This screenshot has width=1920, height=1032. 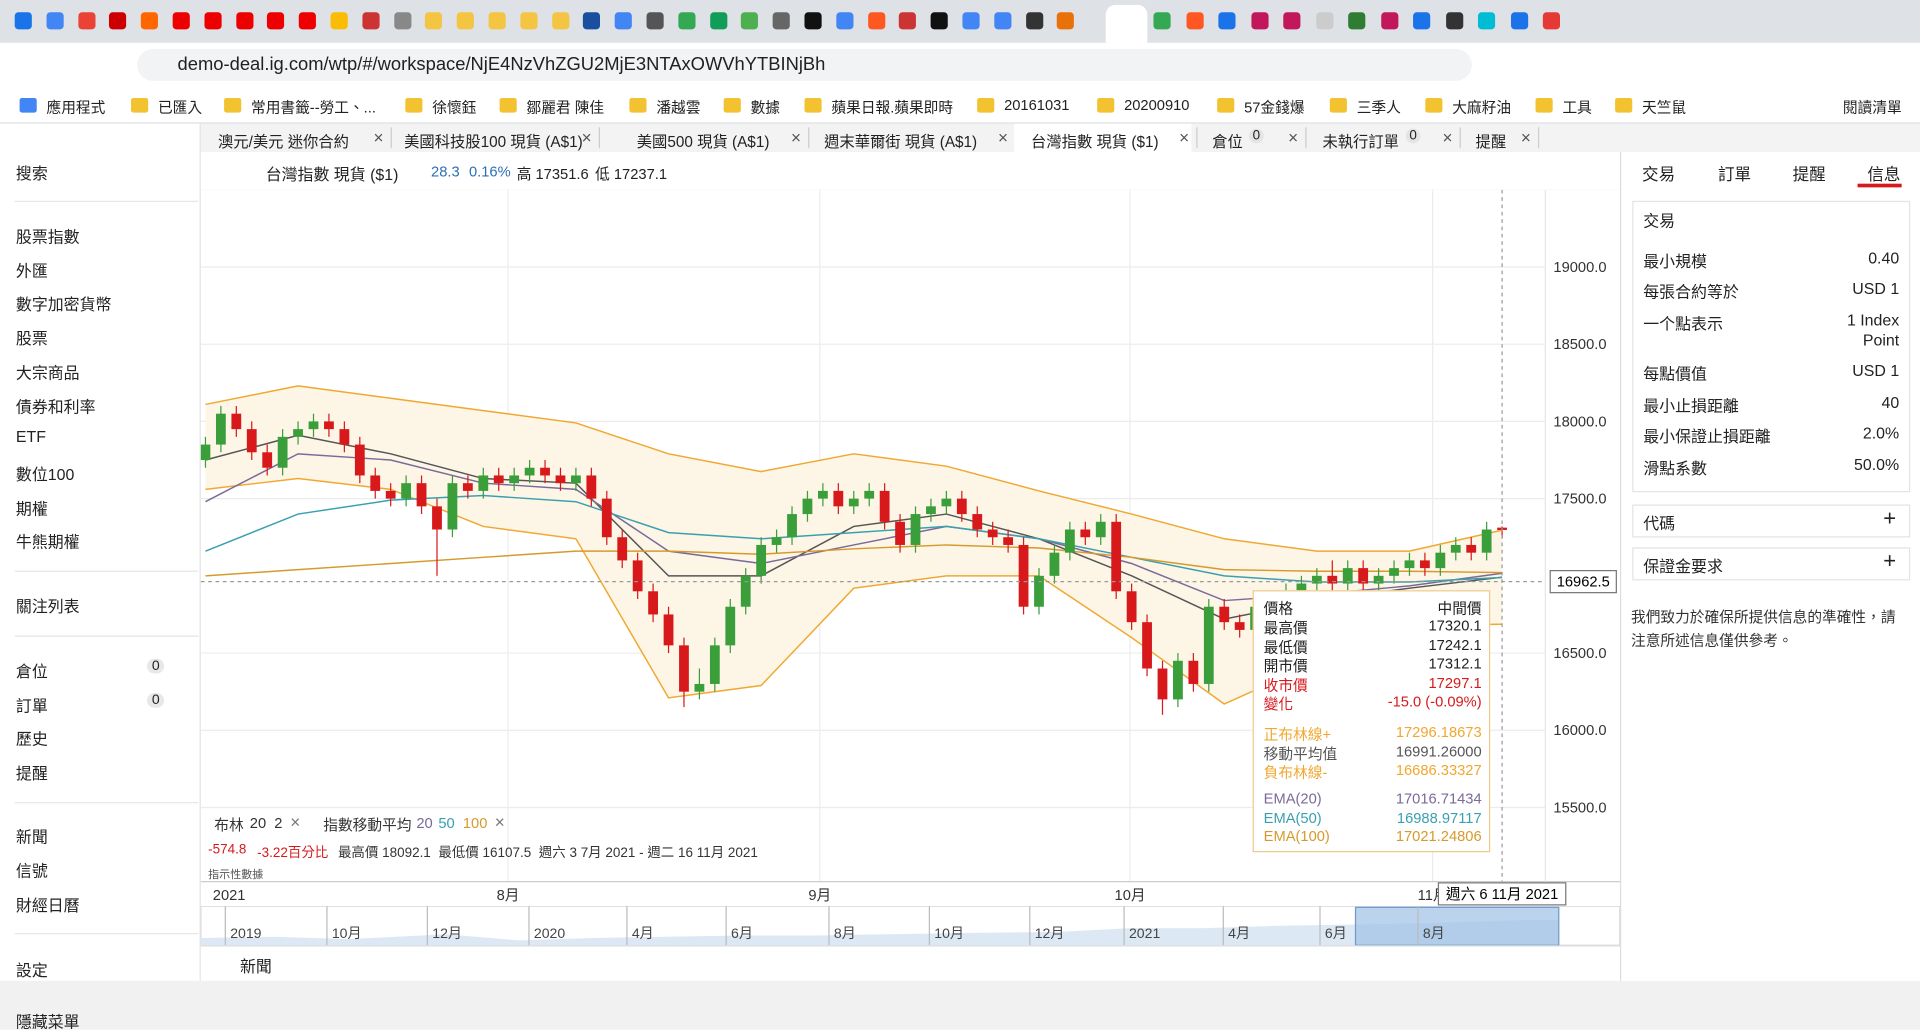 What do you see at coordinates (229, 825) in the screenshot?
I see `indicator-name: 布林` at bounding box center [229, 825].